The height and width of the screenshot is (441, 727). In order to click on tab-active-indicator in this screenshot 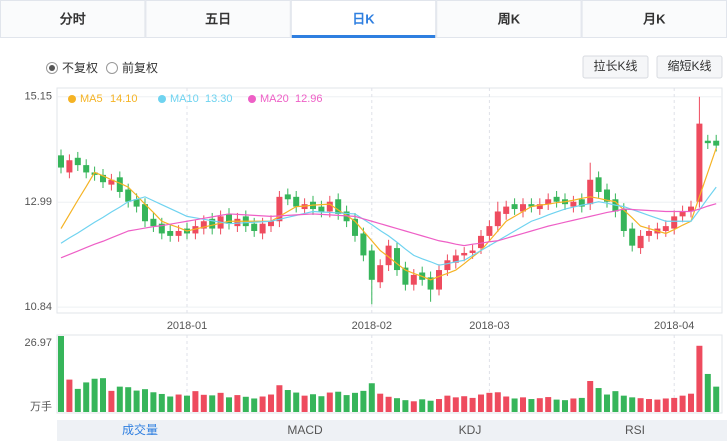, I will do `click(363, 36)`.